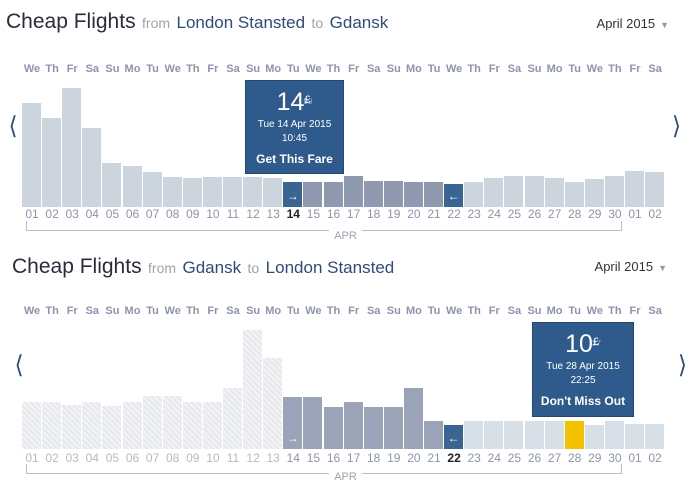  What do you see at coordinates (112, 214) in the screenshot?
I see `date-label: 05` at bounding box center [112, 214].